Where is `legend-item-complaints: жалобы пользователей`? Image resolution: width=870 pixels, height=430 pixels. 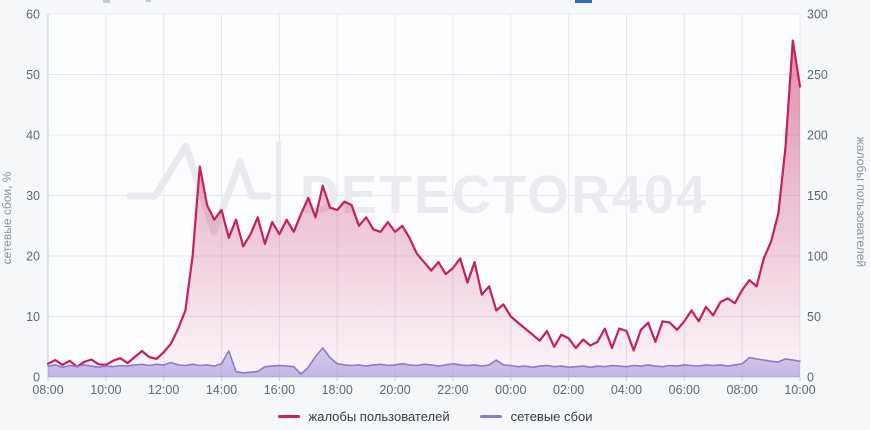
legend-item-complaints: жалобы пользователей is located at coordinates (363, 416).